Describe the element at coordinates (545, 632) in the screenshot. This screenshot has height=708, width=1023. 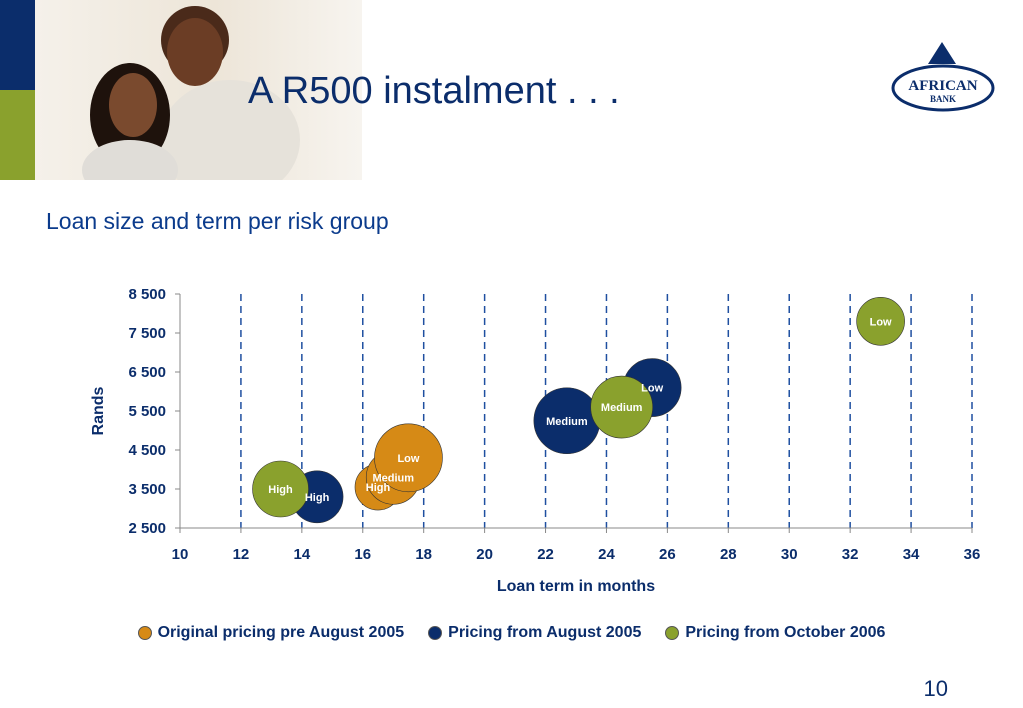
I see `legend-label-aug2005: Pricing from August 2005` at that location.